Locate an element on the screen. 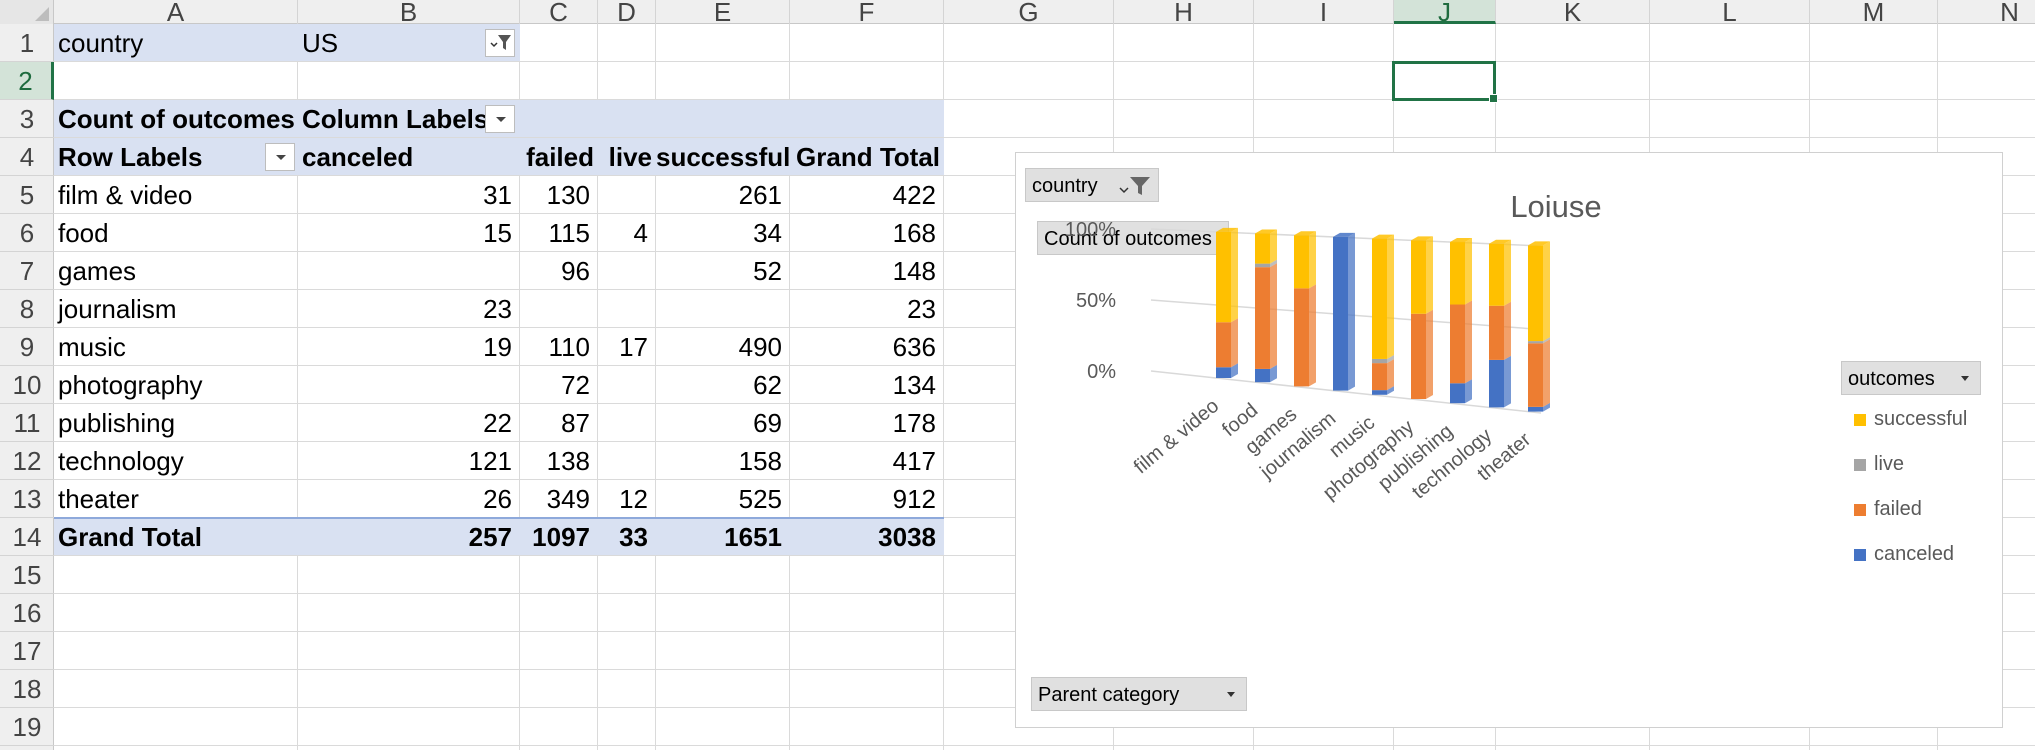 This screenshot has width=2035, height=750. column-header-D: D is located at coordinates (627, 12).